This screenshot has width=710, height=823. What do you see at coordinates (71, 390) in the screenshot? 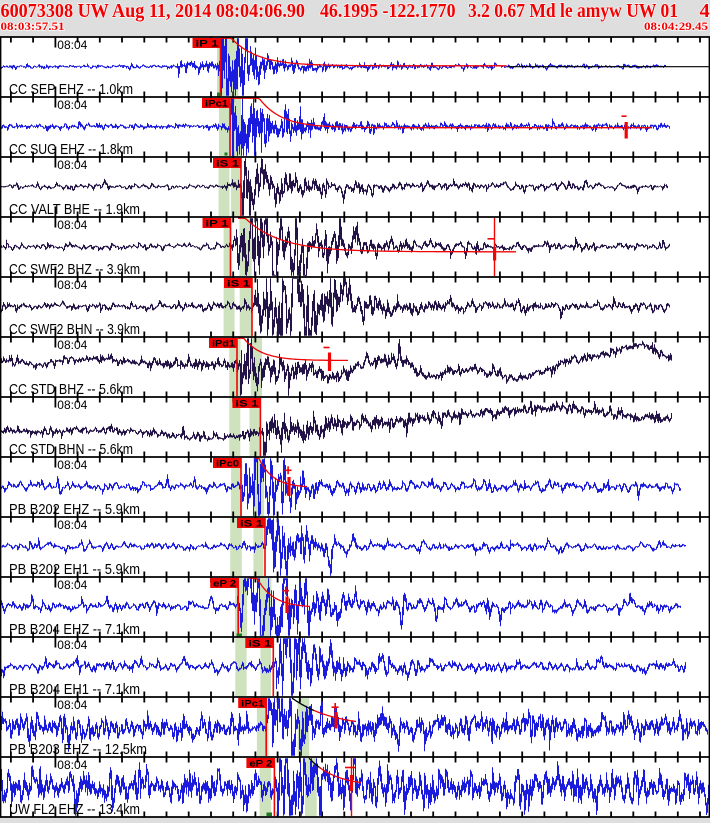
I see `svg-text: CC STD BHZ -- 5.6km` at bounding box center [71, 390].